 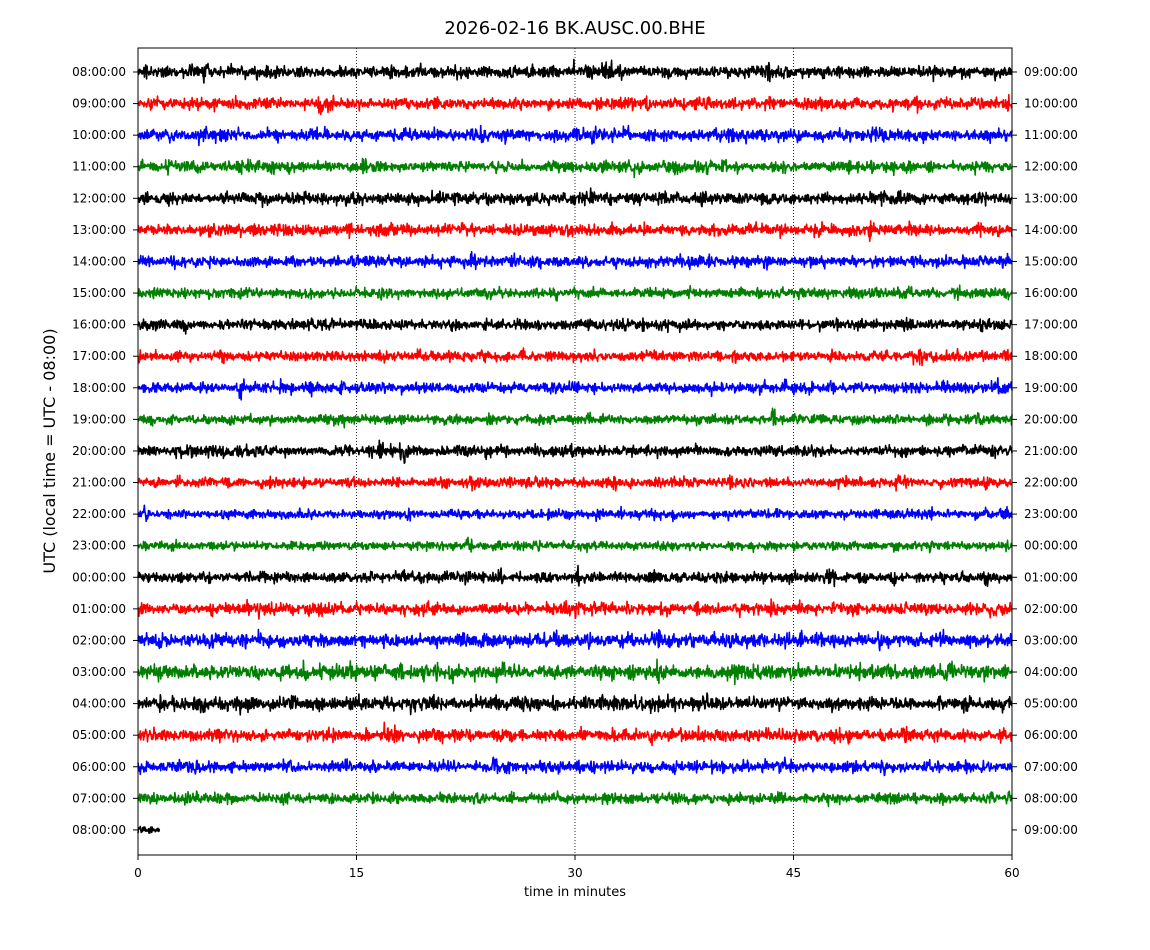 I want to click on y-tick-label-right: 00:00:00, so click(x=1051, y=546).